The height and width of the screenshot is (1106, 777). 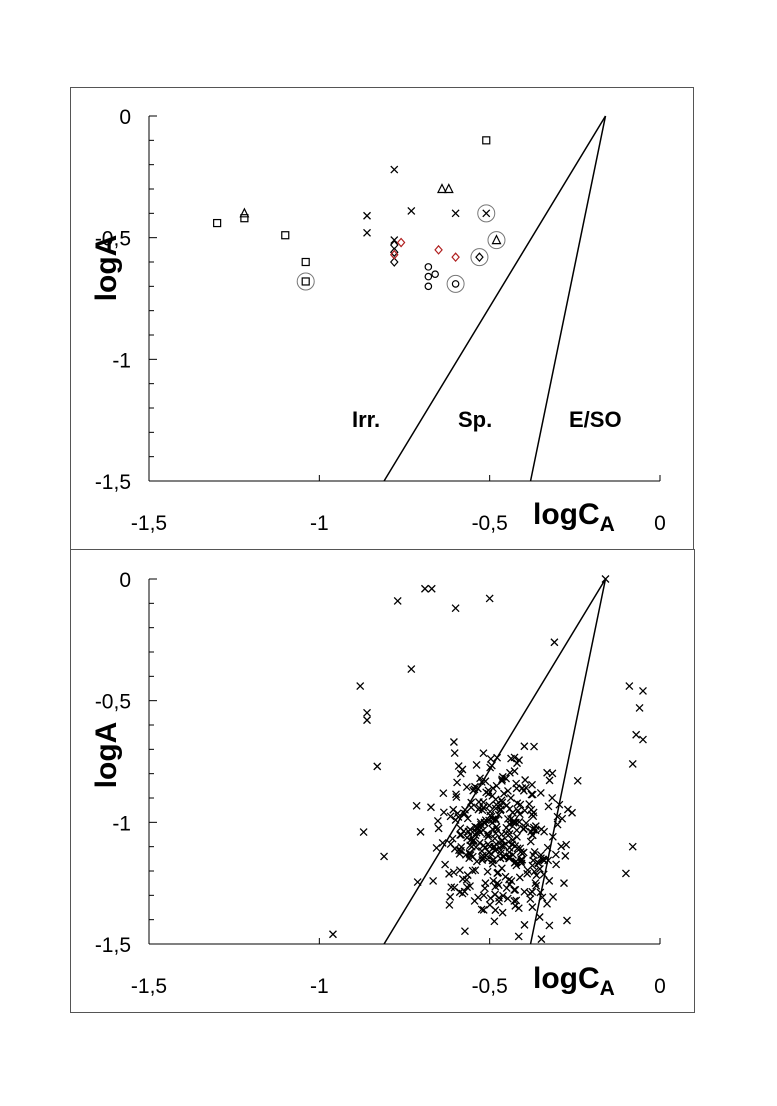 I want to click on bottom-x-axis-label-main: logC, so click(x=566, y=978).